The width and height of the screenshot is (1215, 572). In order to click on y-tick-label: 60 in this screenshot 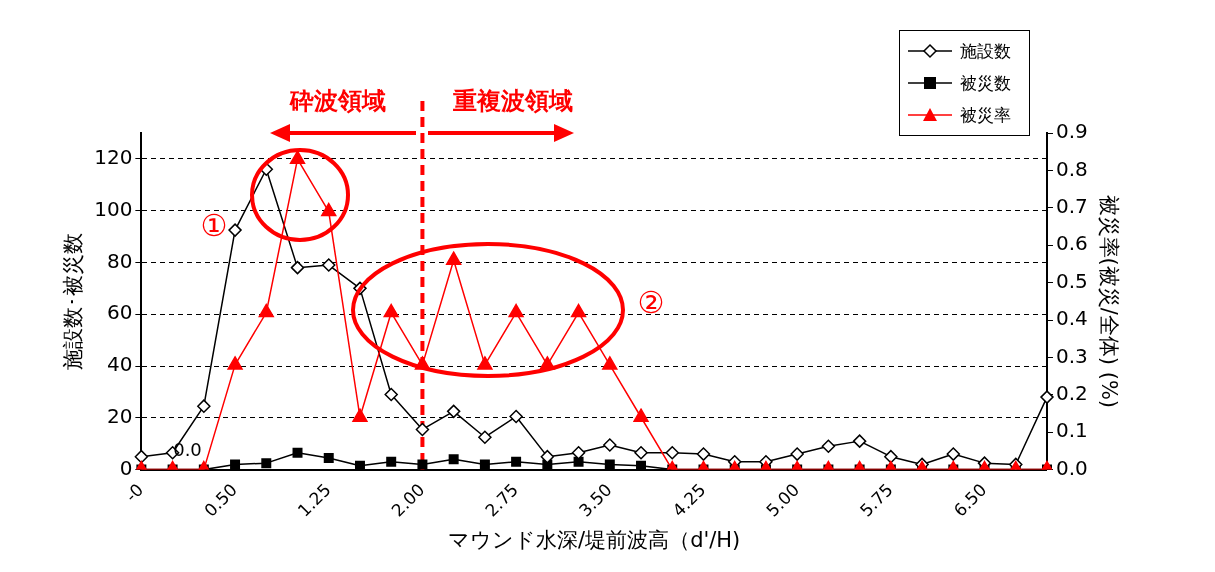, I will do `click(119, 312)`.